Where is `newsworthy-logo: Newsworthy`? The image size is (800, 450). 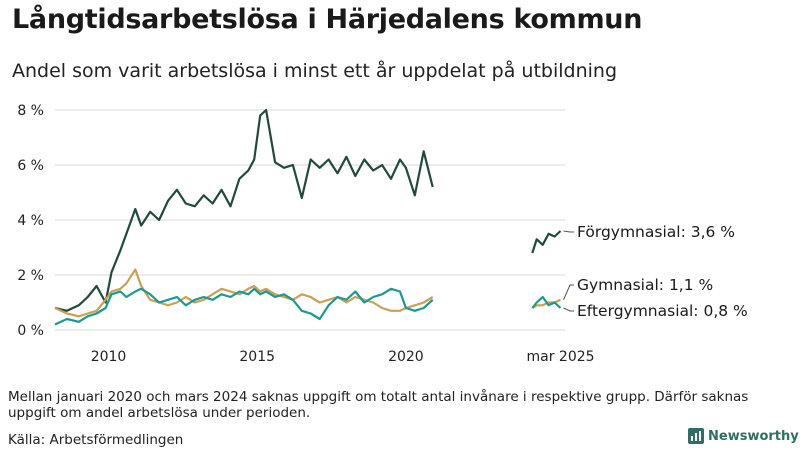
newsworthy-logo: Newsworthy is located at coordinates (743, 436).